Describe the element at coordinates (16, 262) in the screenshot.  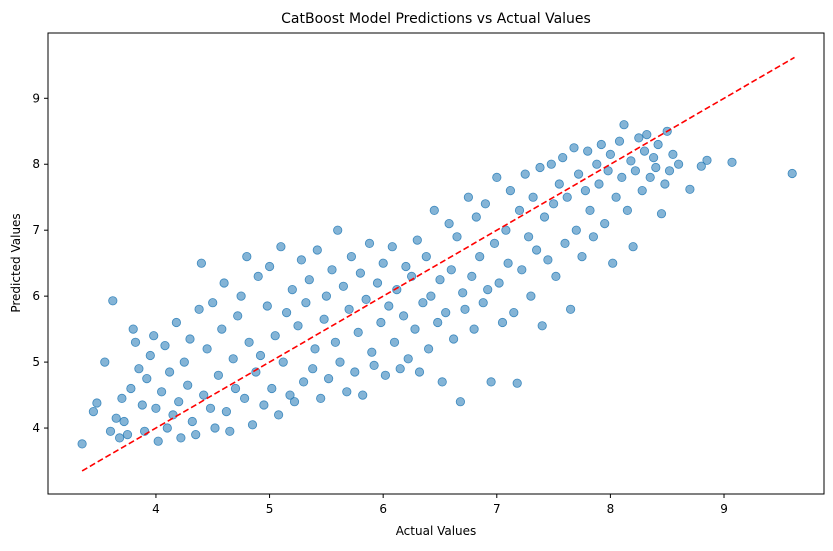
I see `y-axis-label: Predicted Values` at that location.